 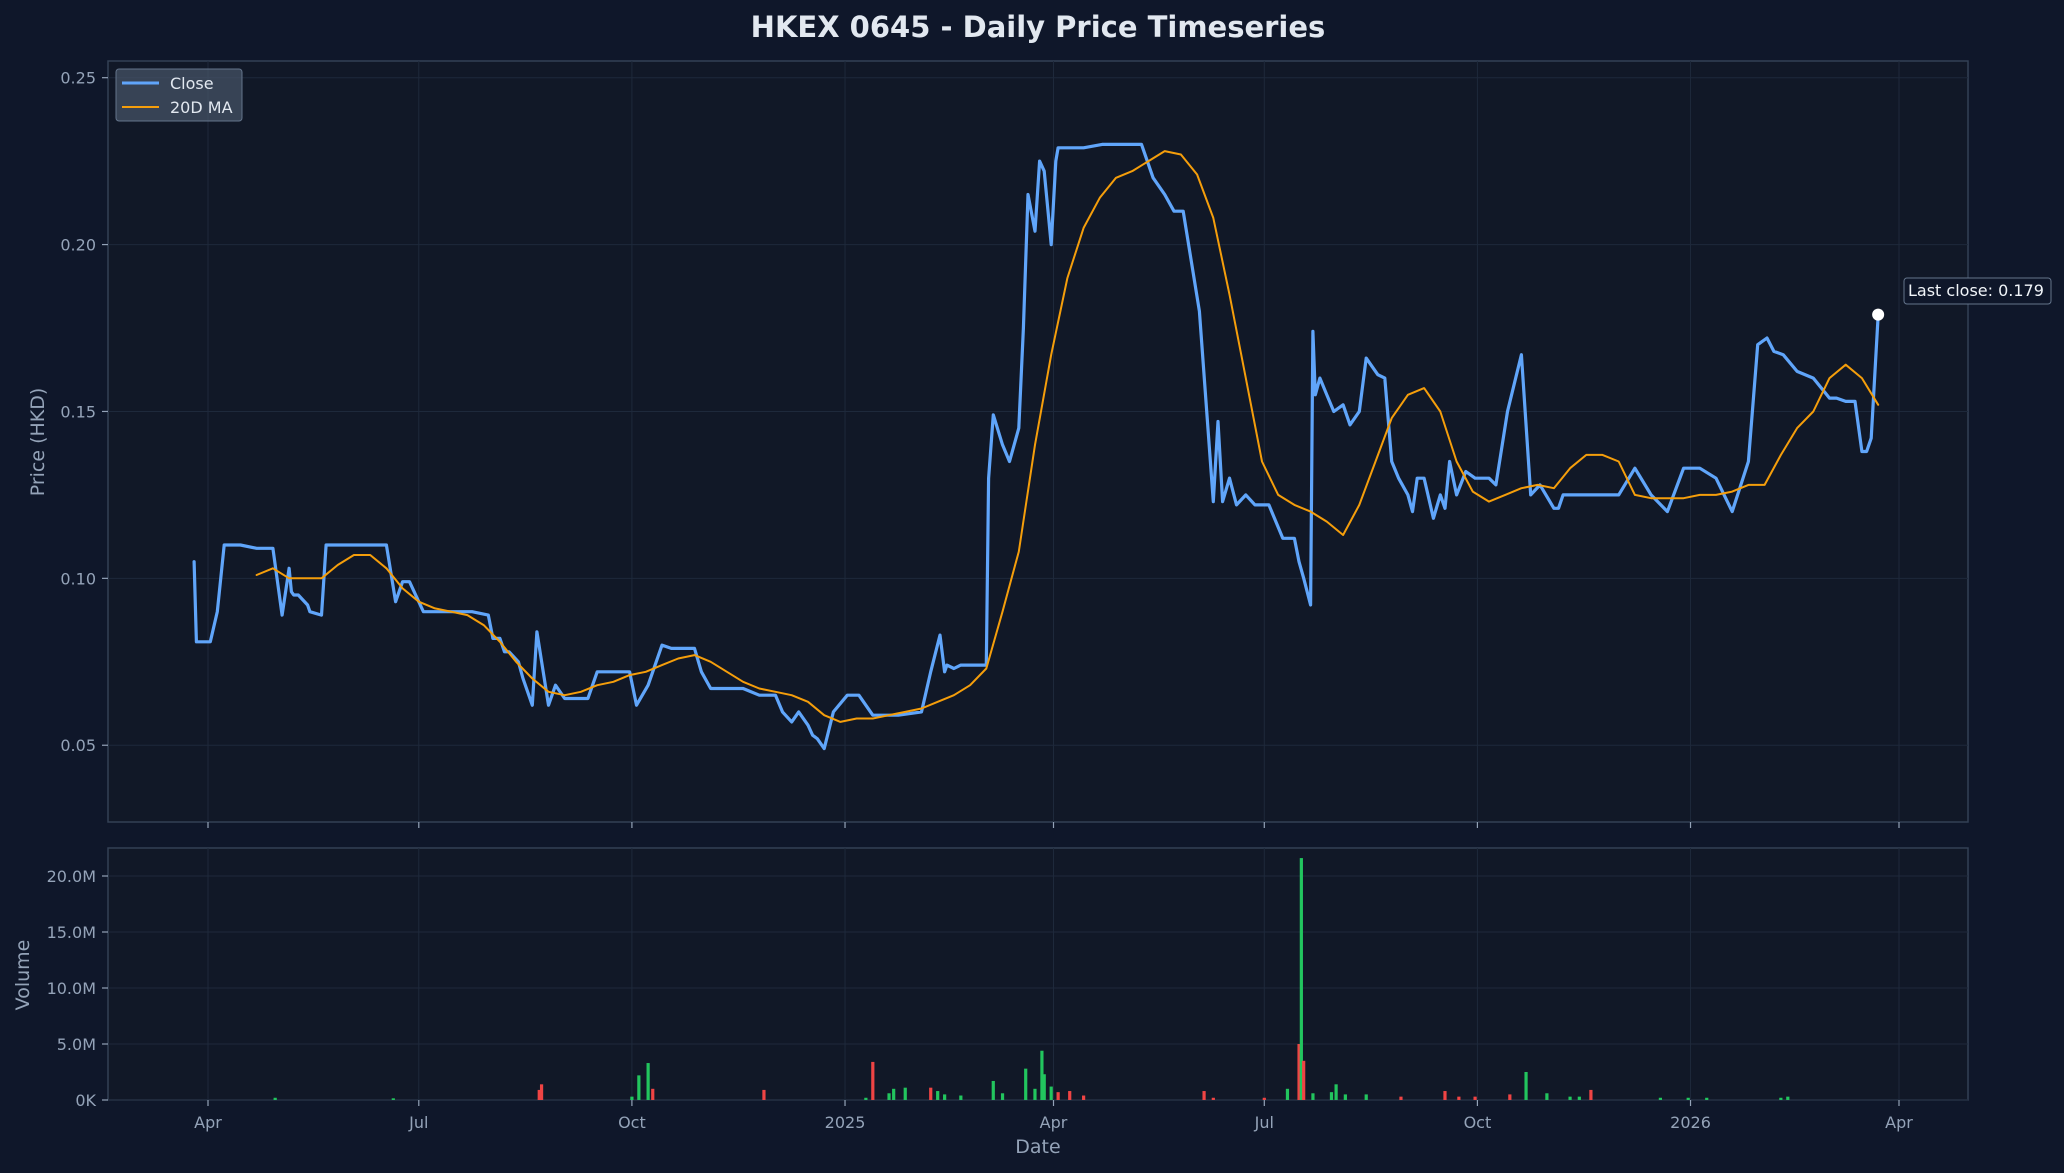 What do you see at coordinates (23, 975) in the screenshot?
I see `volume-axis-label: Volume` at bounding box center [23, 975].